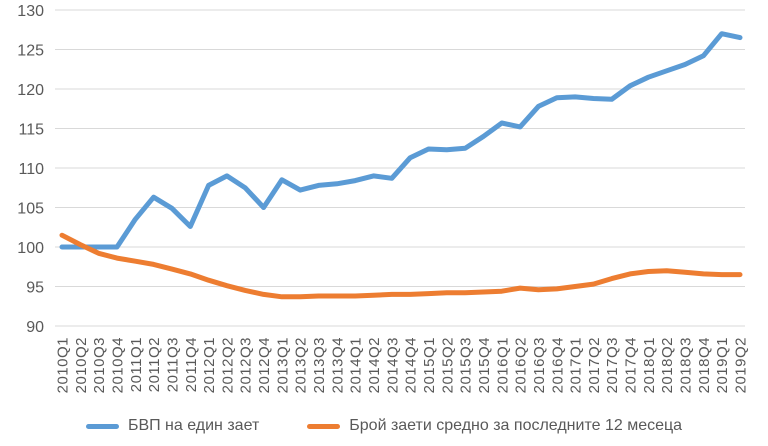 This screenshot has width=768, height=446. What do you see at coordinates (631, 365) in the screenshot?
I see `x-tick-label: 2017Q4` at bounding box center [631, 365].